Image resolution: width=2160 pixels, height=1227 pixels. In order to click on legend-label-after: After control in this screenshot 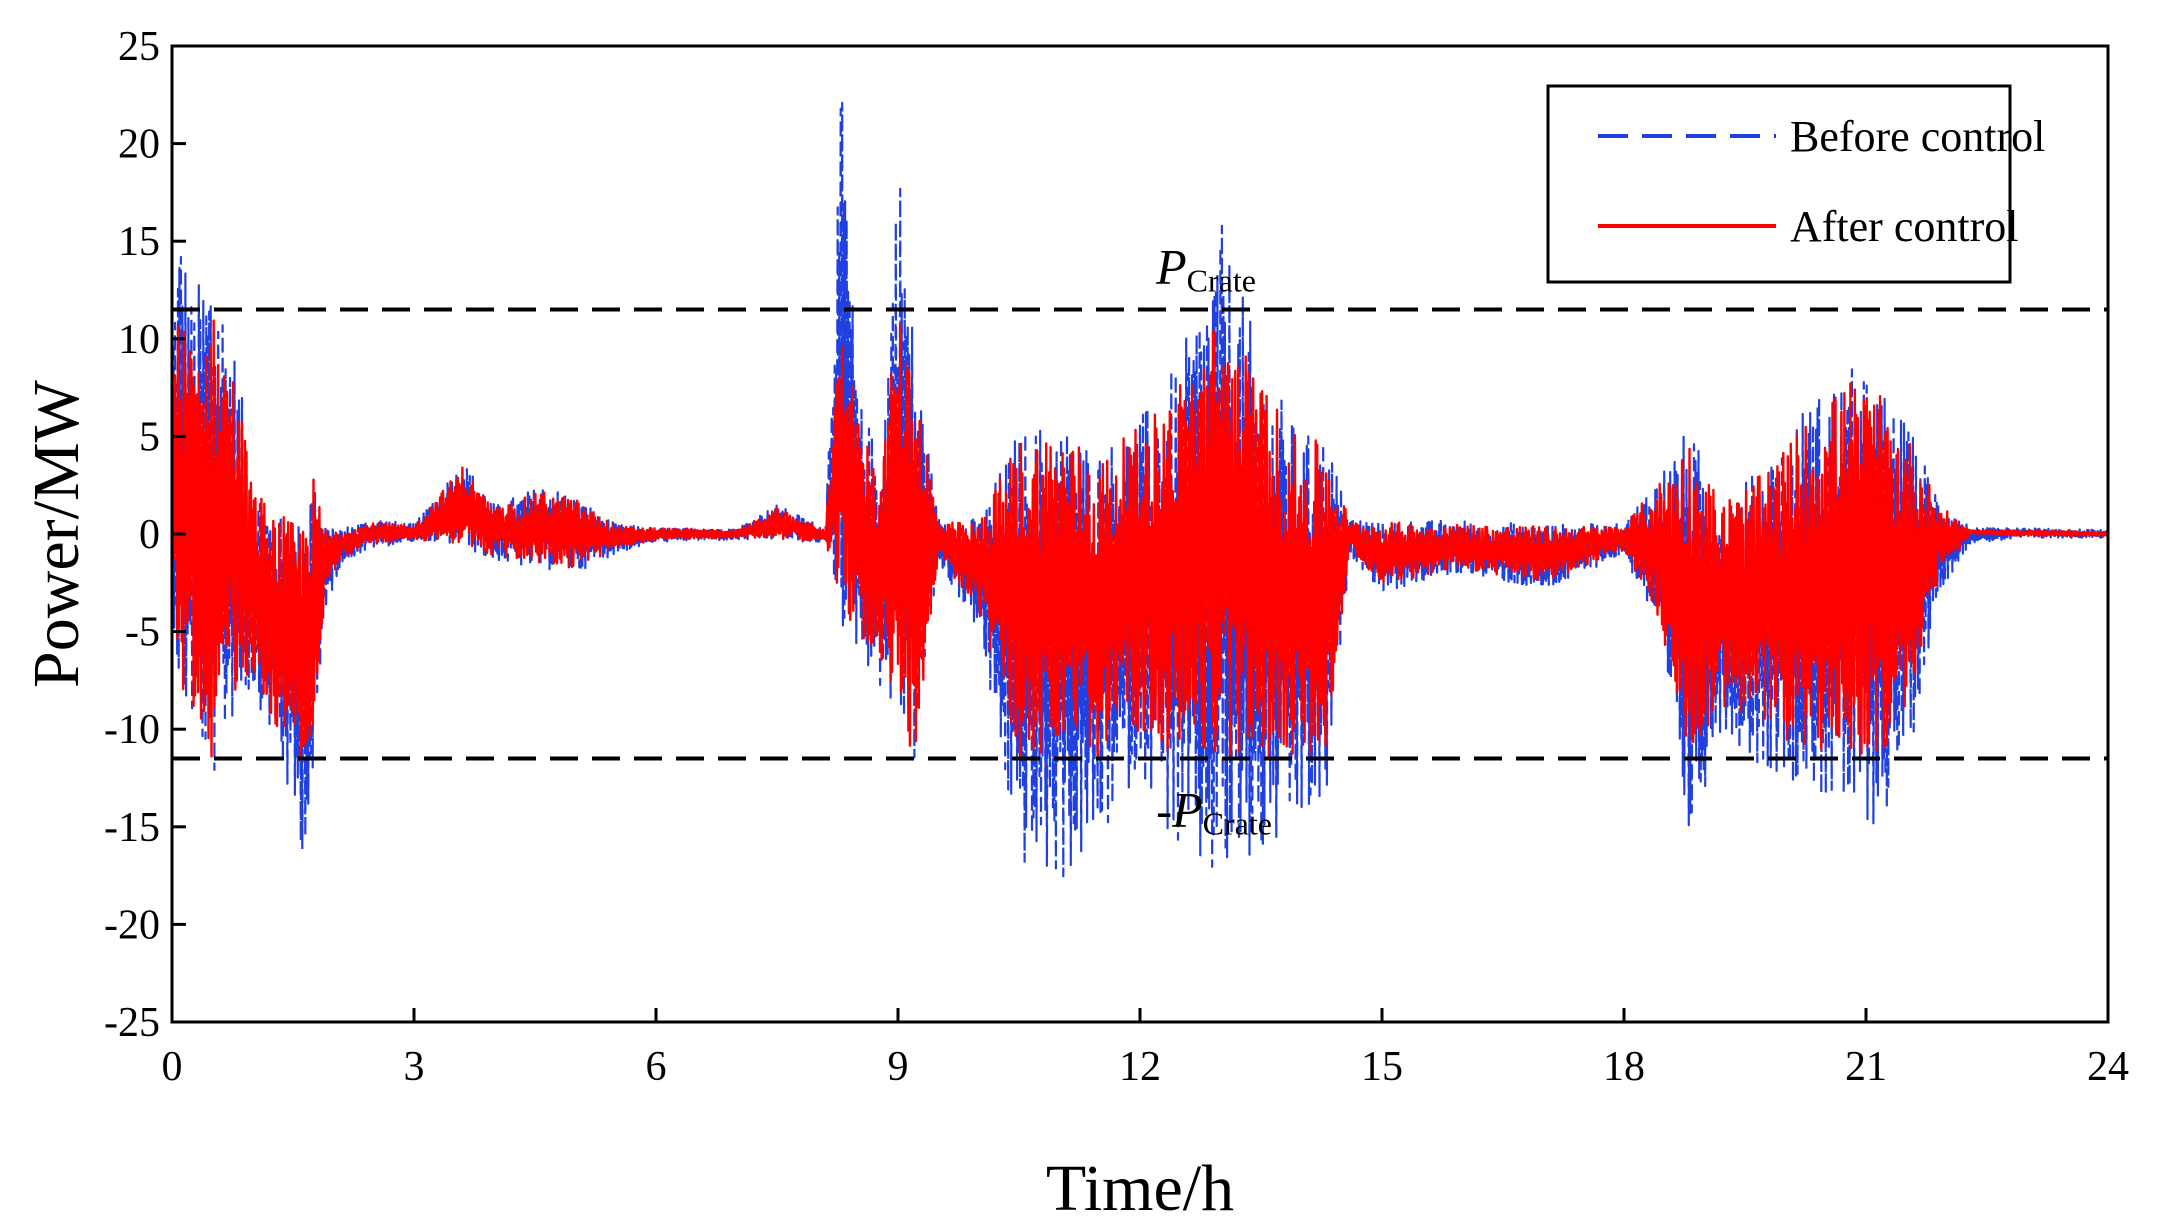, I will do `click(1904, 226)`.